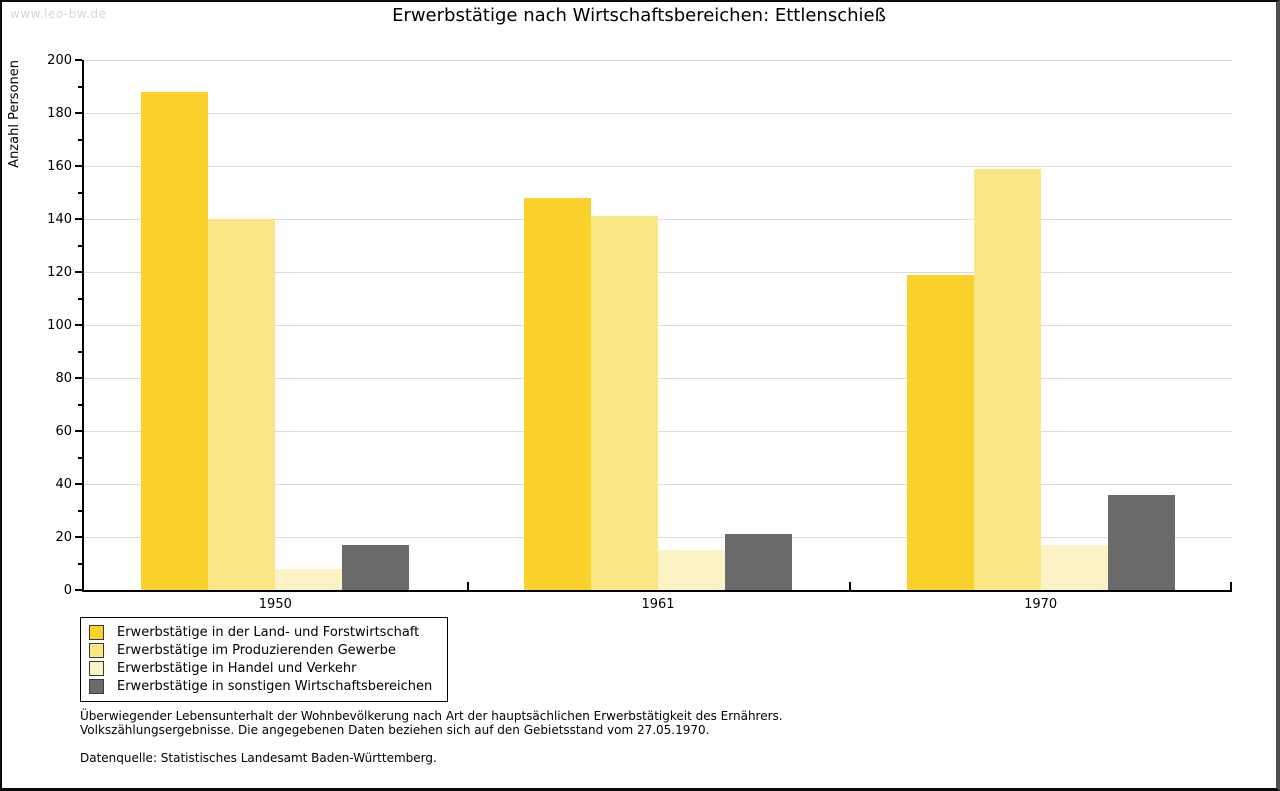 The width and height of the screenshot is (1280, 791). Describe the element at coordinates (237, 668) in the screenshot. I see `legend-label: Erwerbstätige in Handel und Verkehr` at that location.